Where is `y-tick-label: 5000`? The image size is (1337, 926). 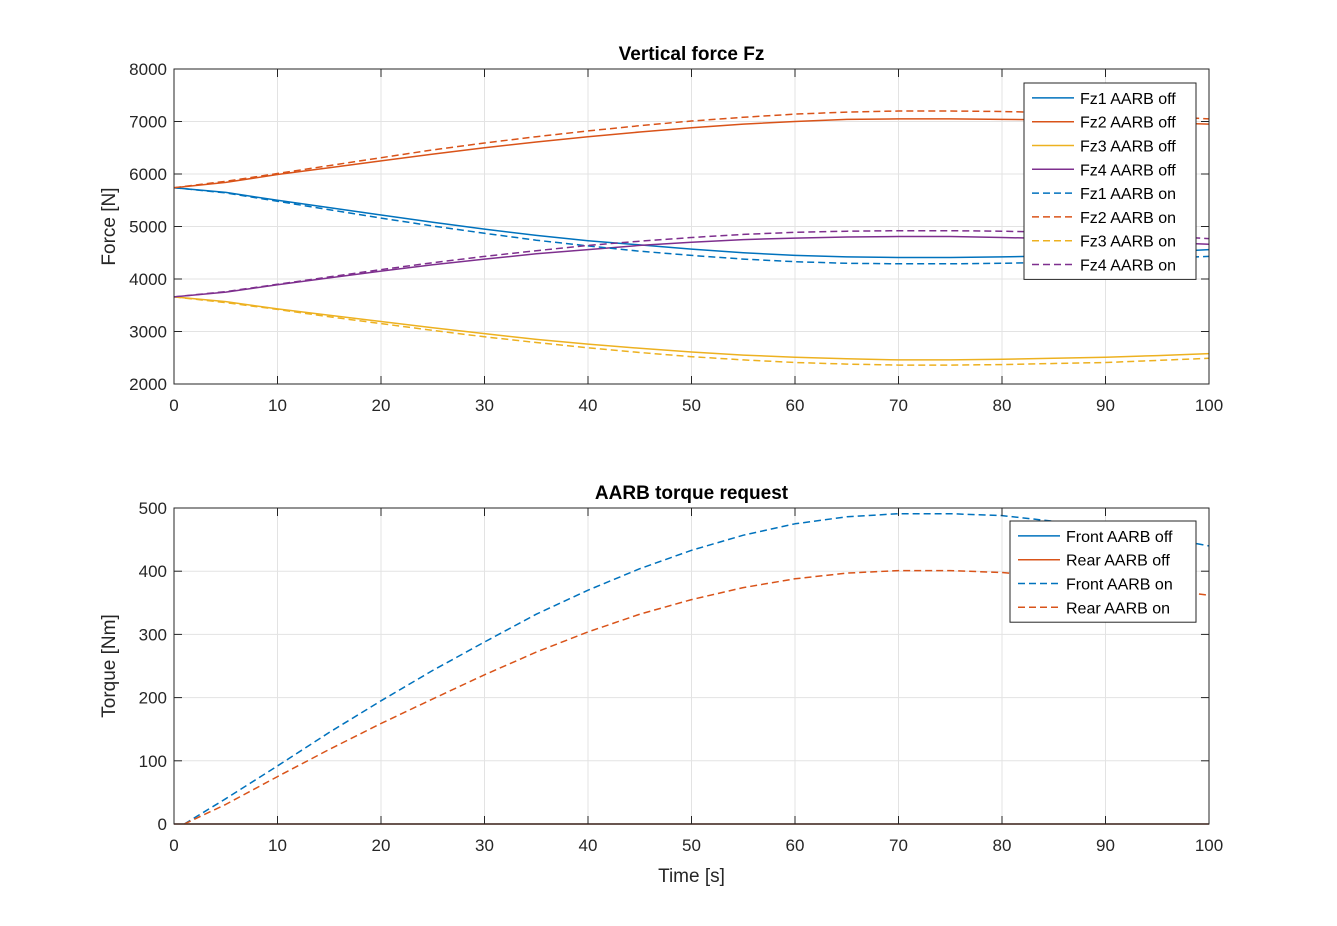 y-tick-label: 5000 is located at coordinates (148, 227).